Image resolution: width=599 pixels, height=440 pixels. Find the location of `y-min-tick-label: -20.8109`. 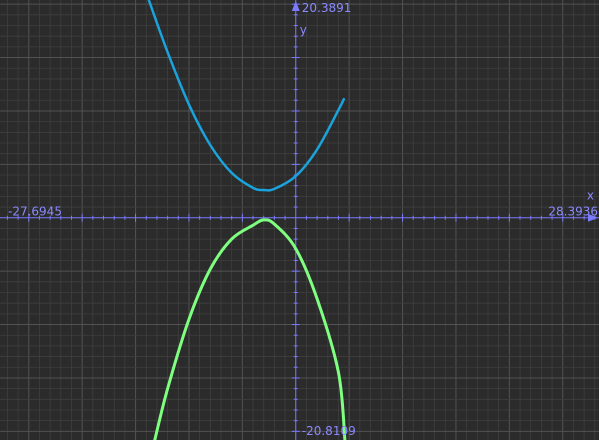

y-min-tick-label: -20.8109 is located at coordinates (329, 431).